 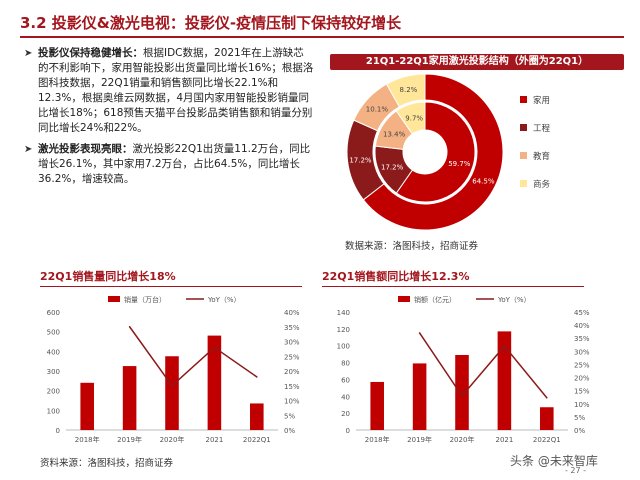 What do you see at coordinates (85, 149) in the screenshot?
I see `bullet-heading: 激光投影表现亮眼：` at bounding box center [85, 149].